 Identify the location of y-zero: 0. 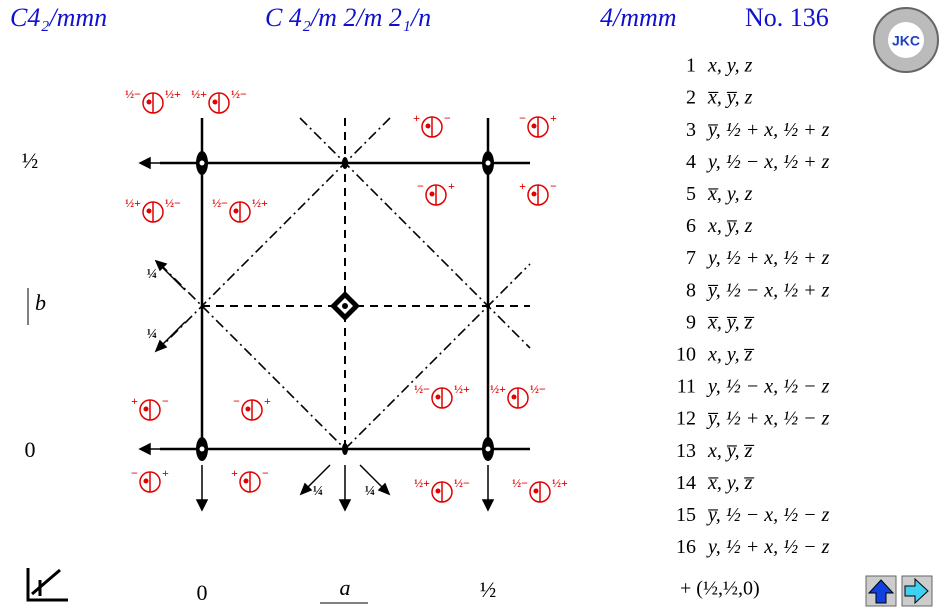
(30, 449).